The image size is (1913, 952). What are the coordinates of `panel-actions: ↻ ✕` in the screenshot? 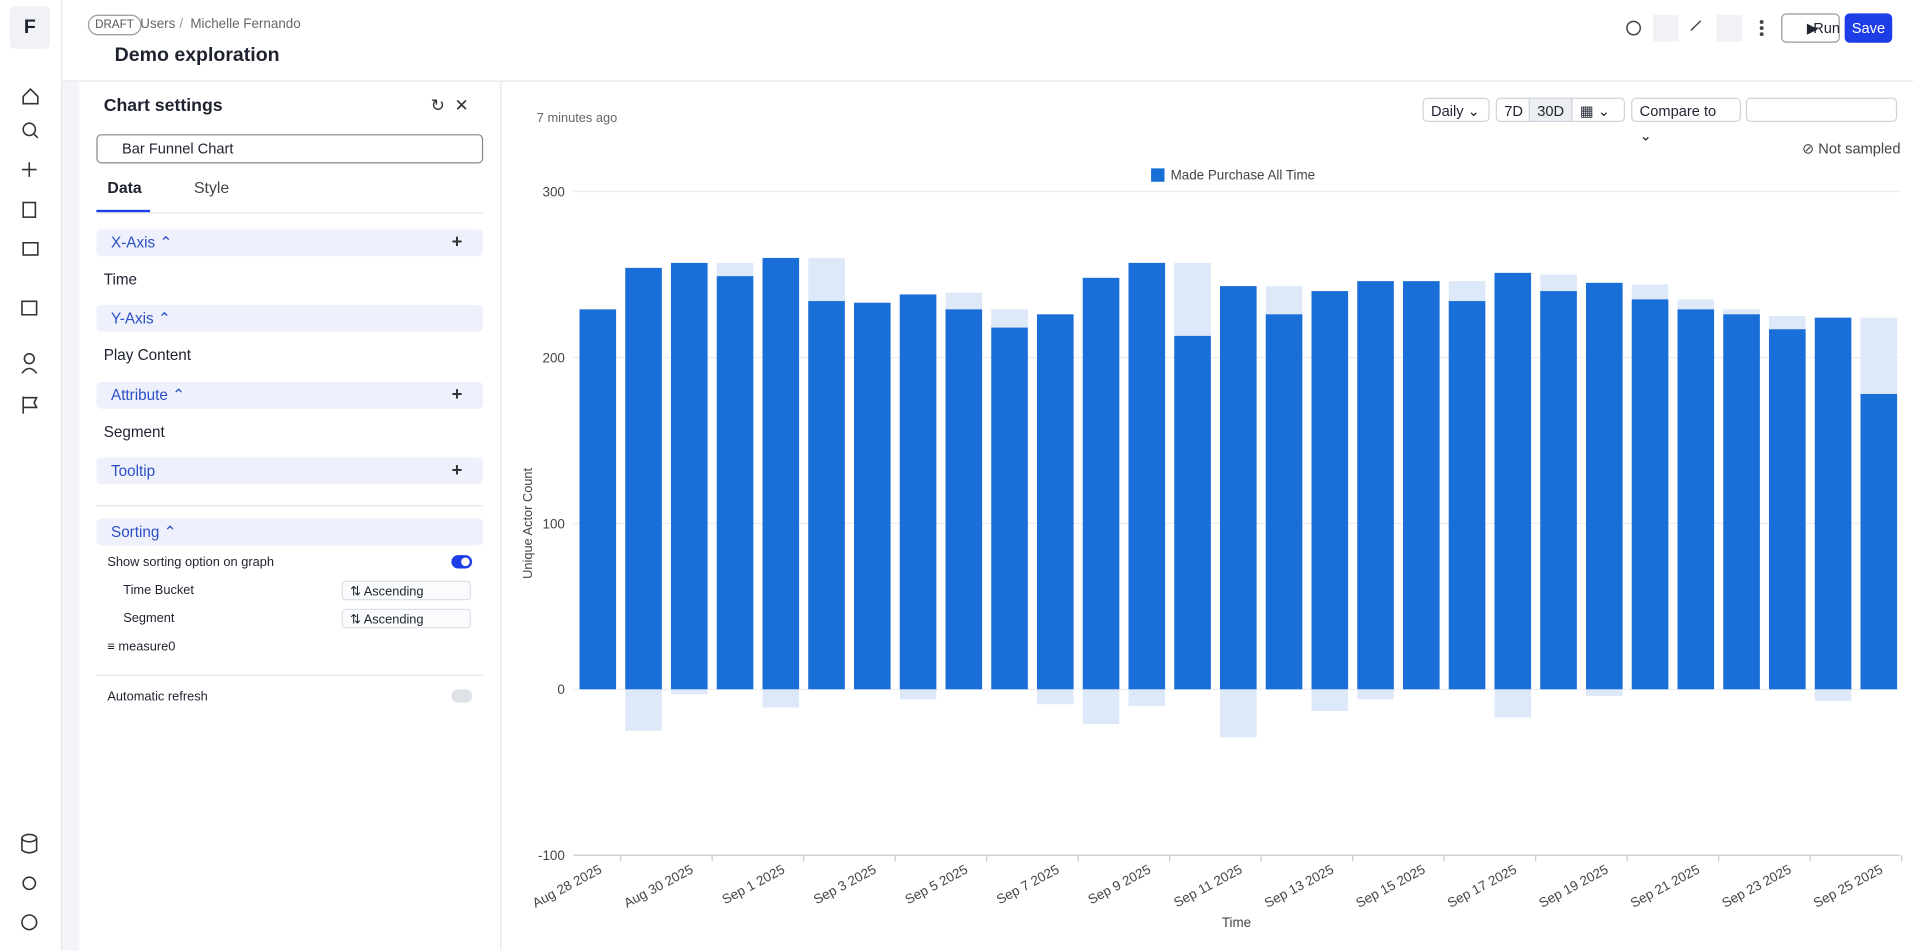 It's located at (449, 105).